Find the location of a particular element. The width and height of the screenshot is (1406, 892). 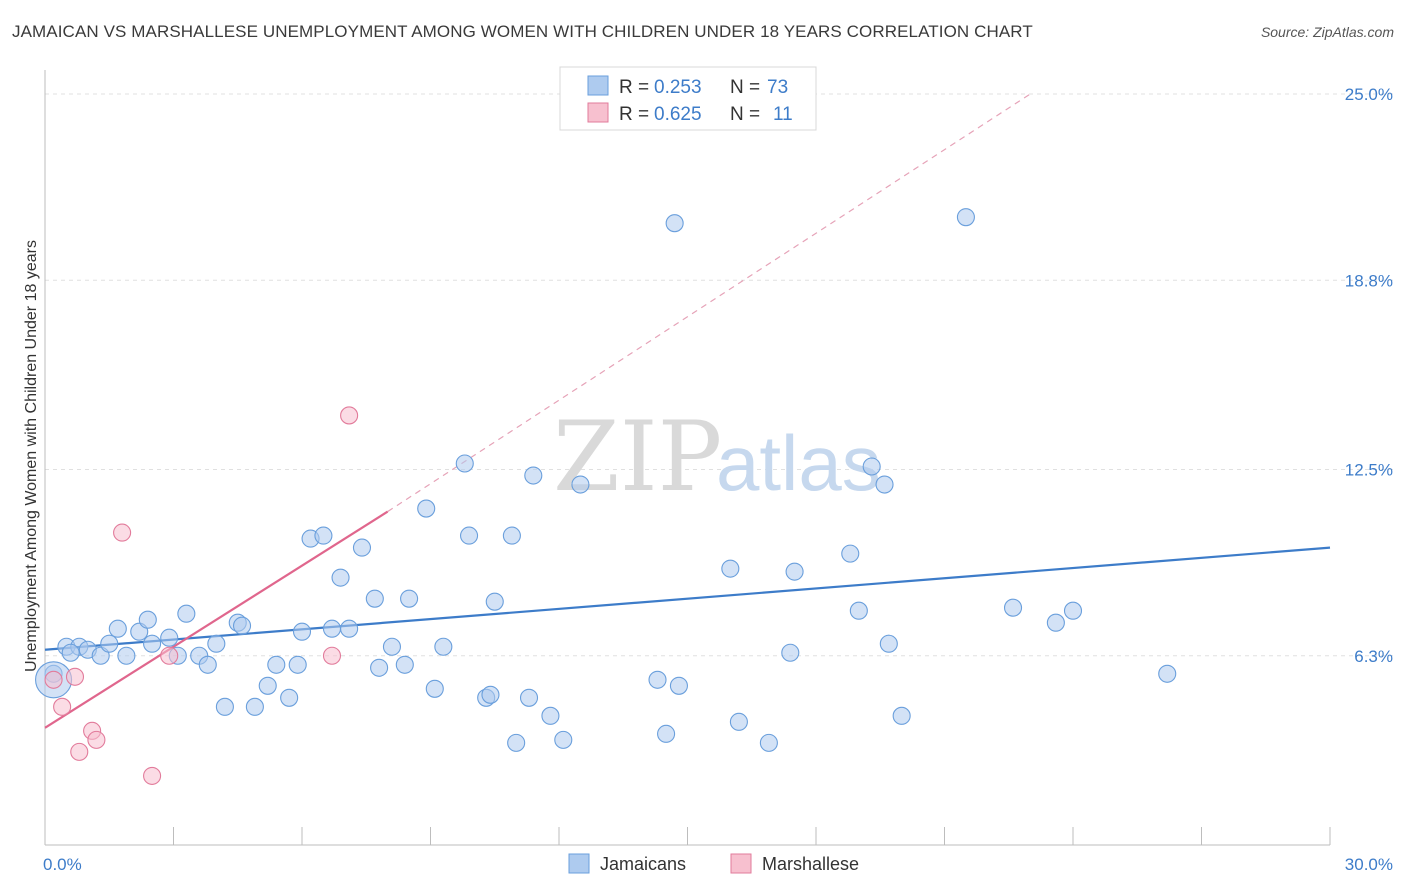

x-tick-label-min: 0.0% is located at coordinates (62, 864).